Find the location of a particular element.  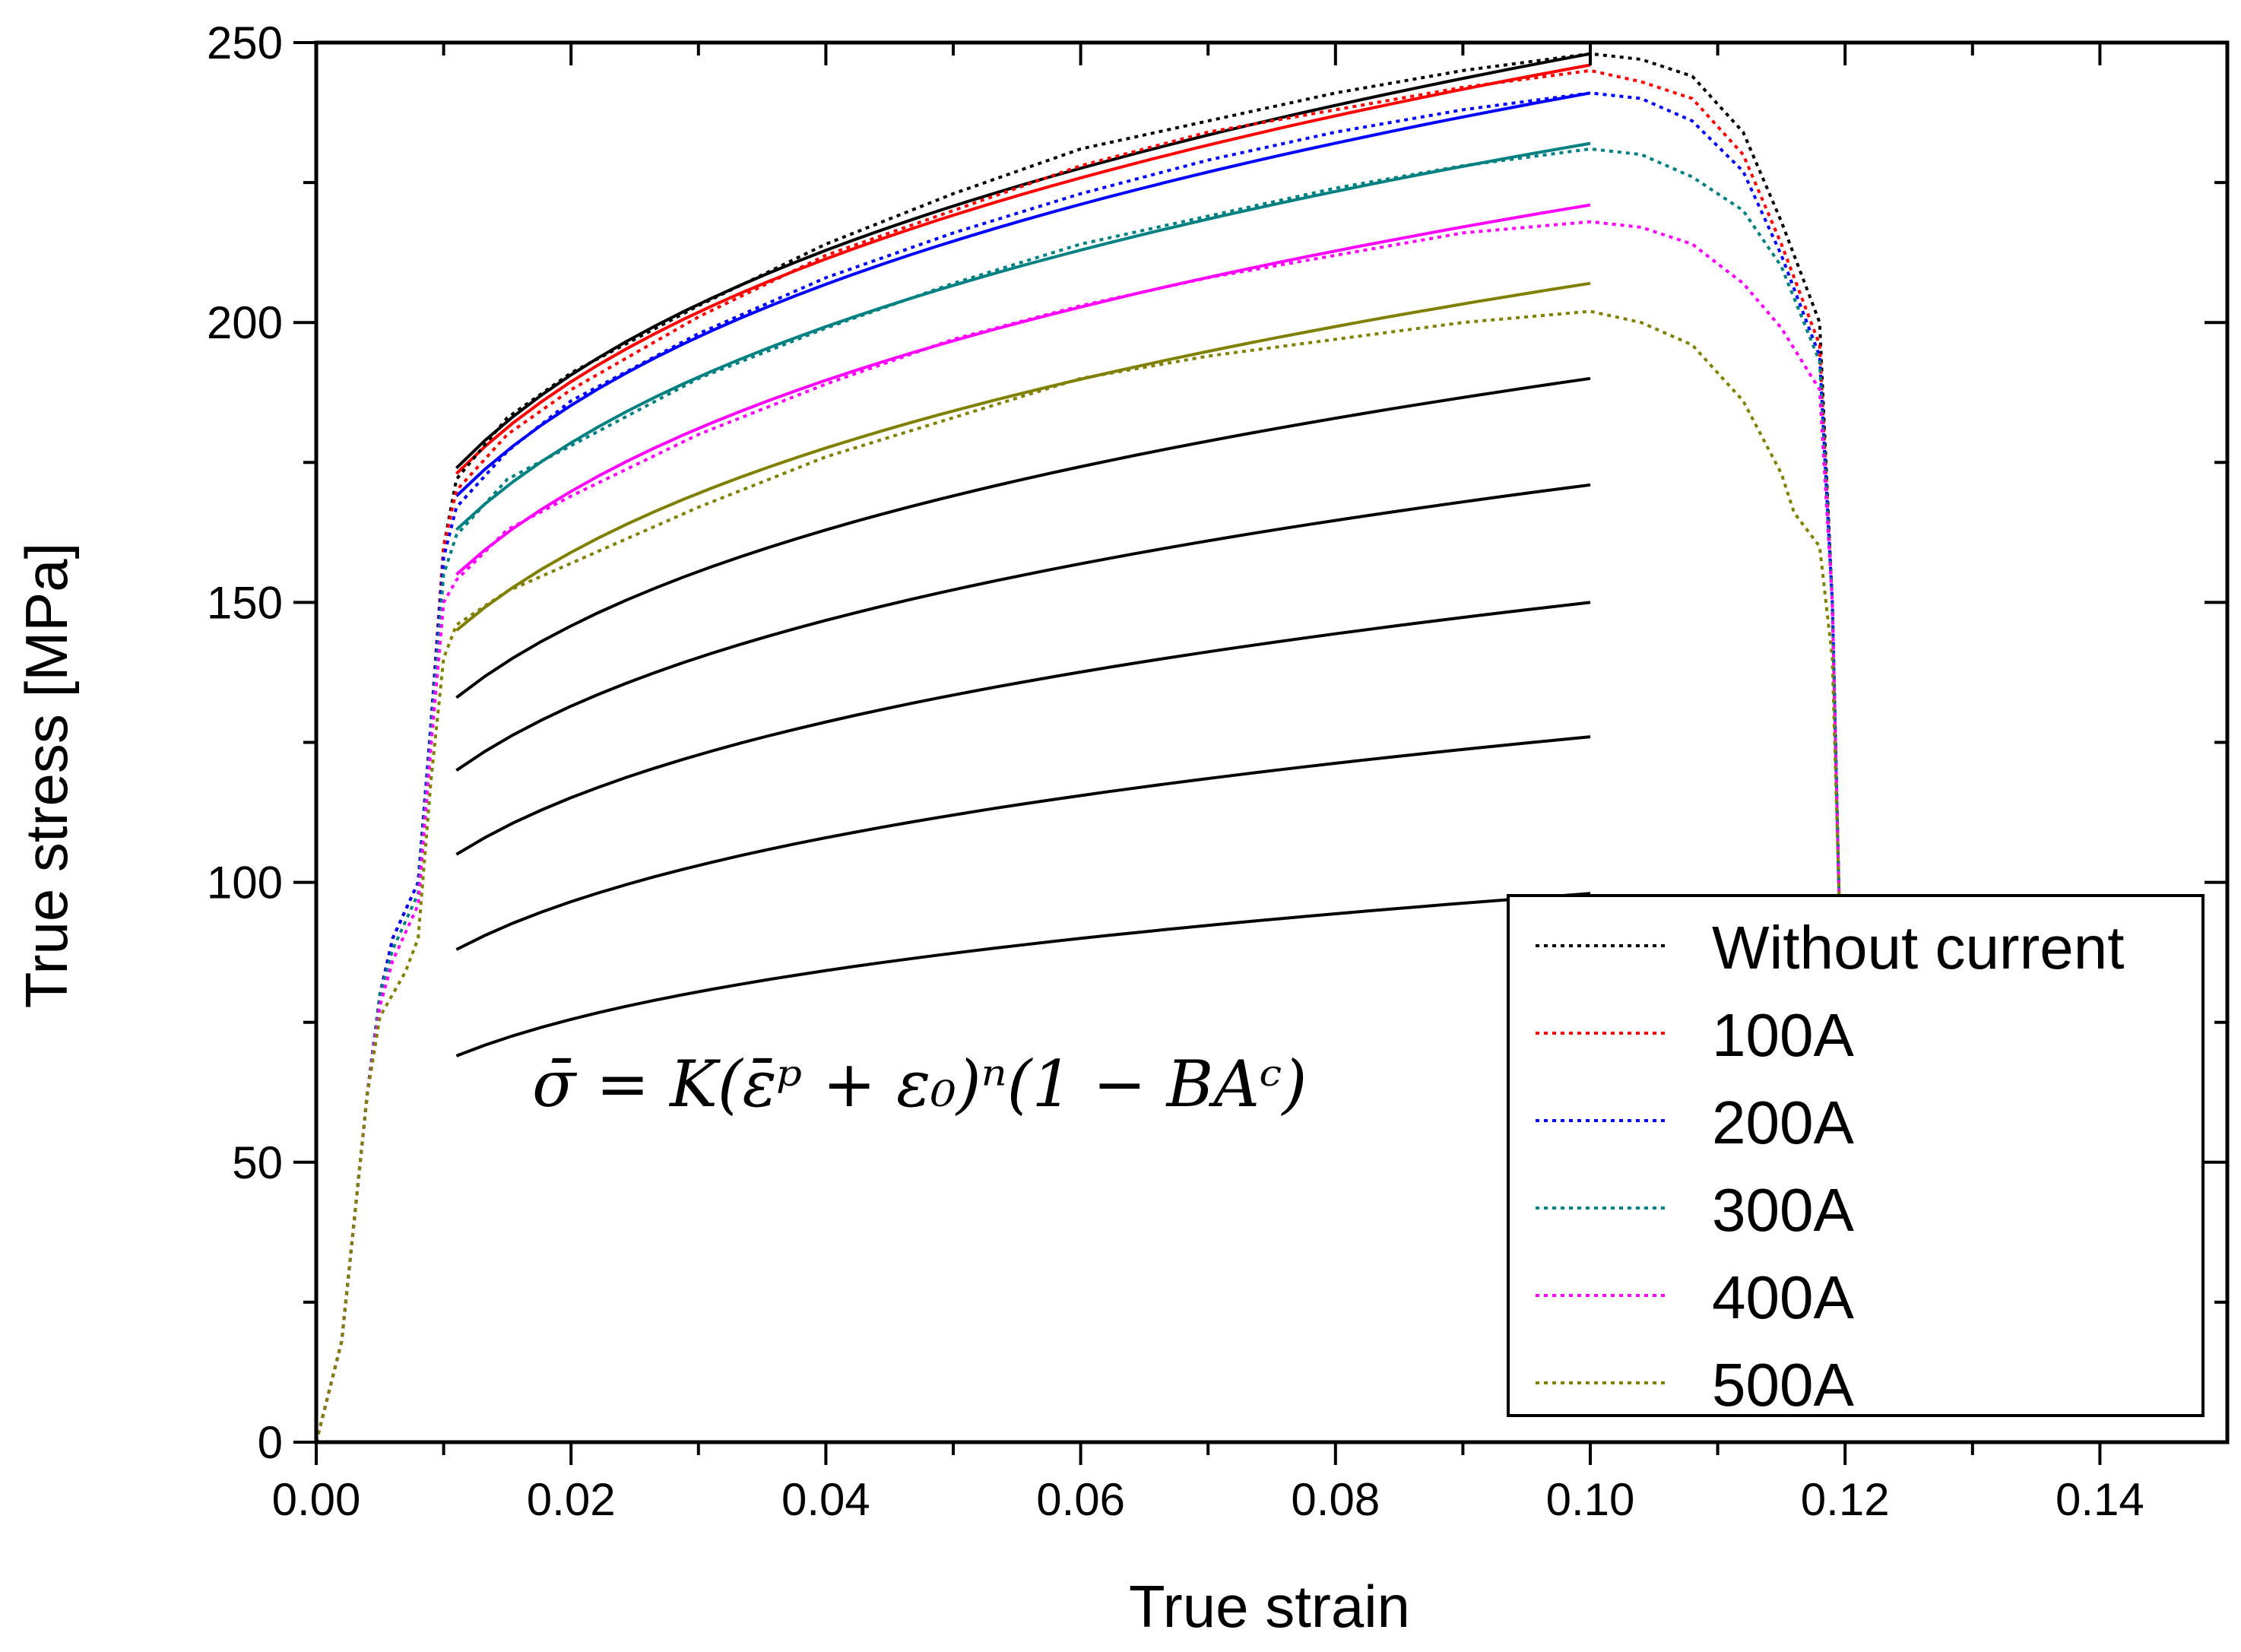

x-axis-title: True strain is located at coordinates (1269, 1606).